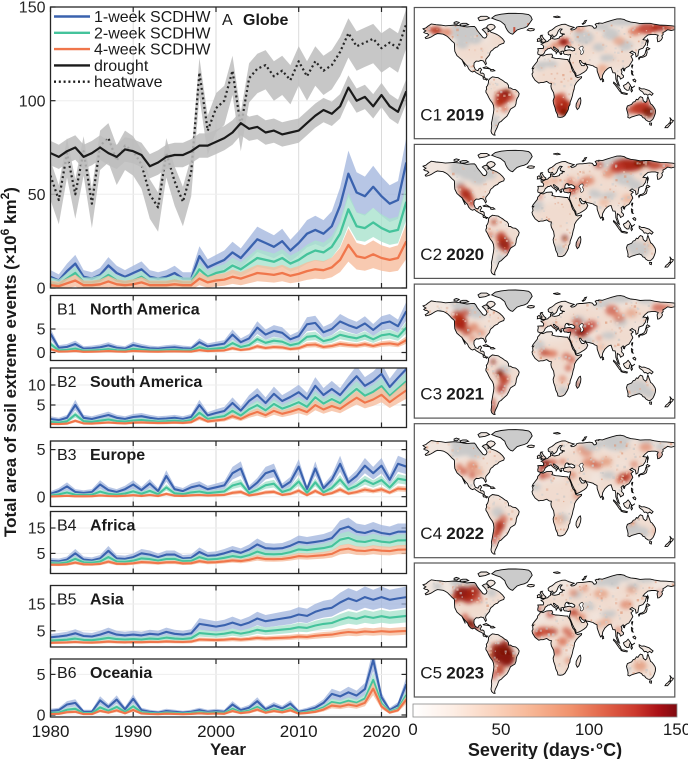  What do you see at coordinates (107, 600) in the screenshot?
I see `svg-text: Asia` at bounding box center [107, 600].